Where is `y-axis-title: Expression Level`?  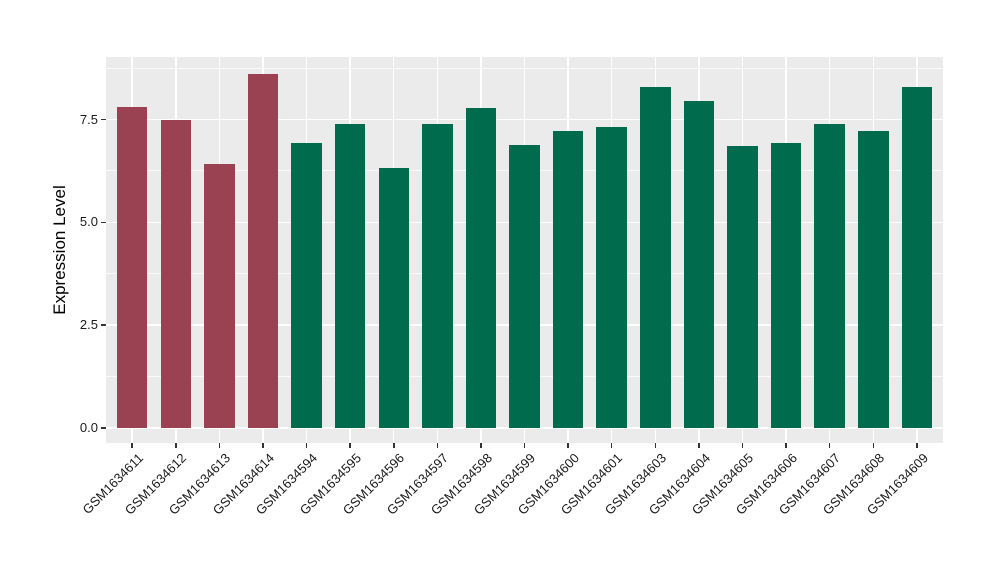 y-axis-title: Expression Level is located at coordinates (59, 250).